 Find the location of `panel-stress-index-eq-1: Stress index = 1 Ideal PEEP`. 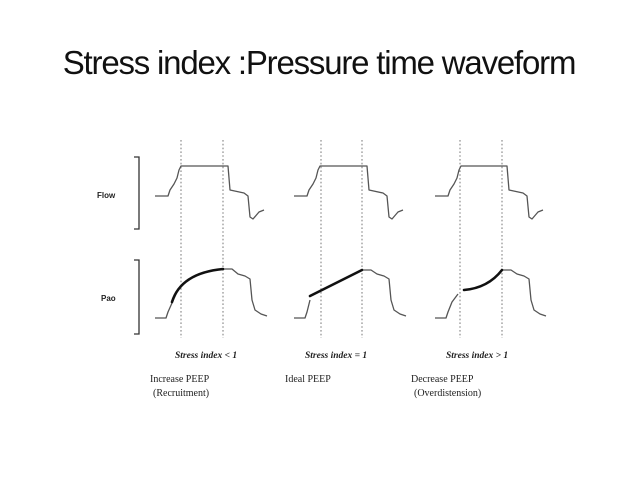

panel-stress-index-eq-1: Stress index = 1 Ideal PEEP is located at coordinates (346, 262).